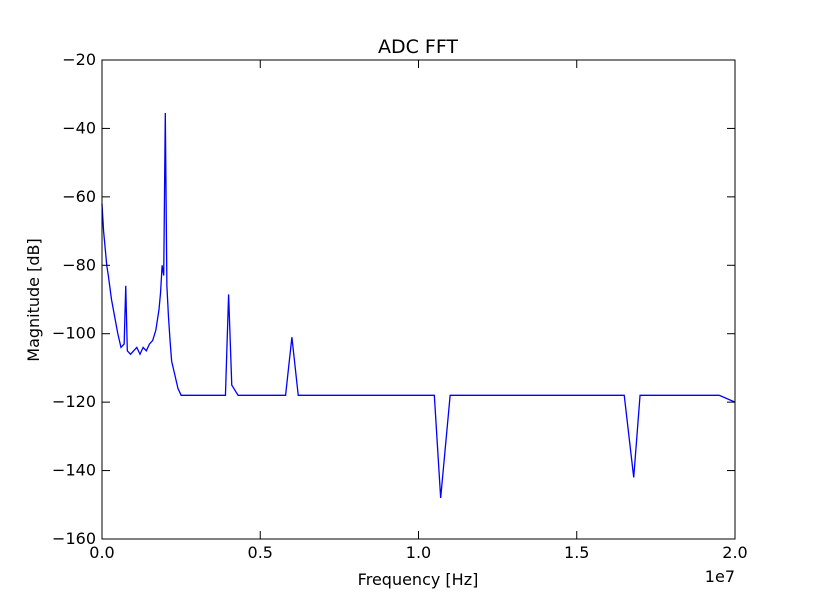  What do you see at coordinates (33, 299) in the screenshot?
I see `y-axis-label: Magnitude [dB]` at bounding box center [33, 299].